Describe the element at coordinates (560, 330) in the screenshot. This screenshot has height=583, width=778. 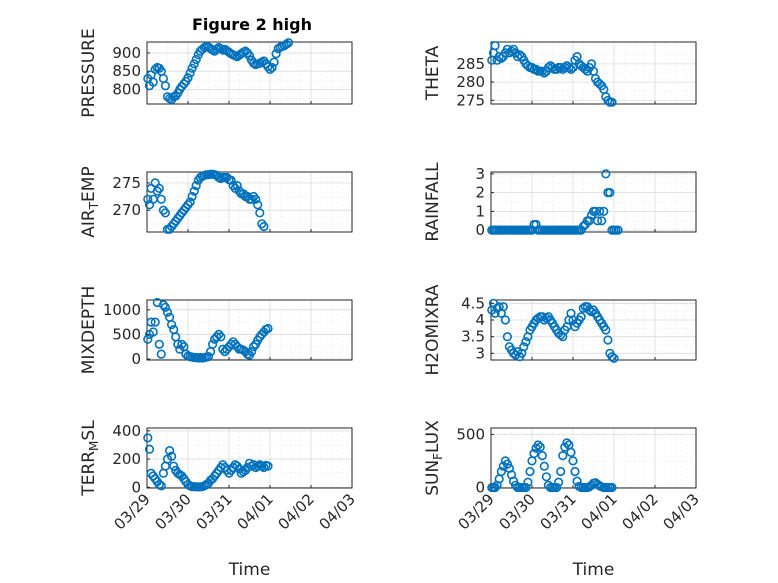
I see `panel-6: 33.544.5 H2OMIXRA` at that location.